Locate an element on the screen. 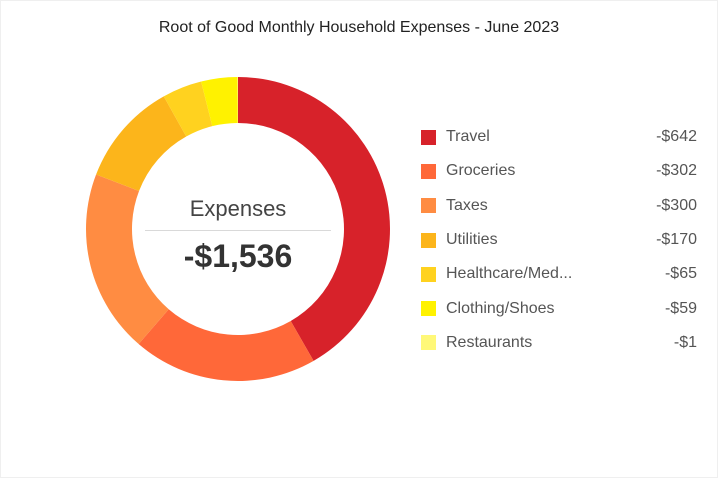 The image size is (718, 478). legend-swatch-healthcare is located at coordinates (428, 274).